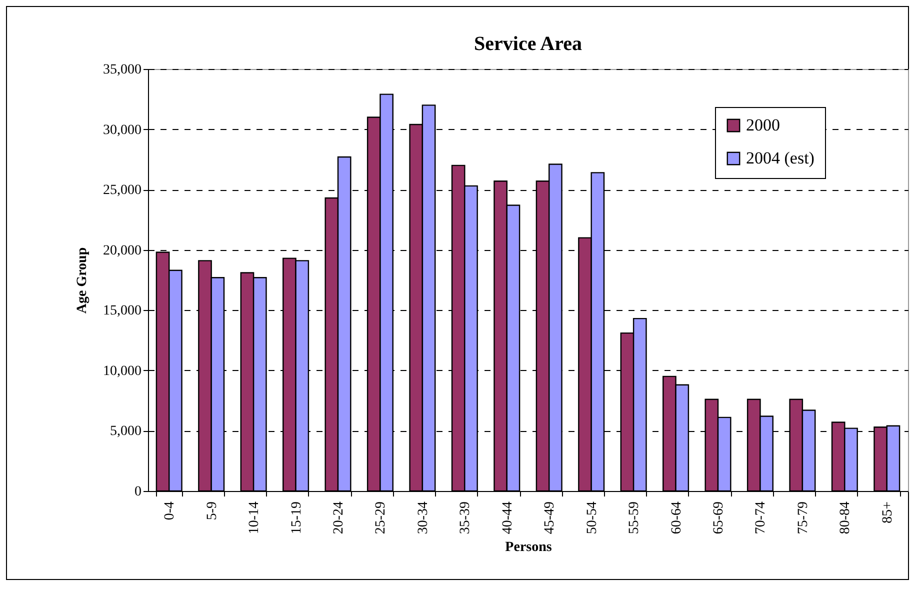  Describe the element at coordinates (528, 44) in the screenshot. I see `chart-title: Service Area` at that location.